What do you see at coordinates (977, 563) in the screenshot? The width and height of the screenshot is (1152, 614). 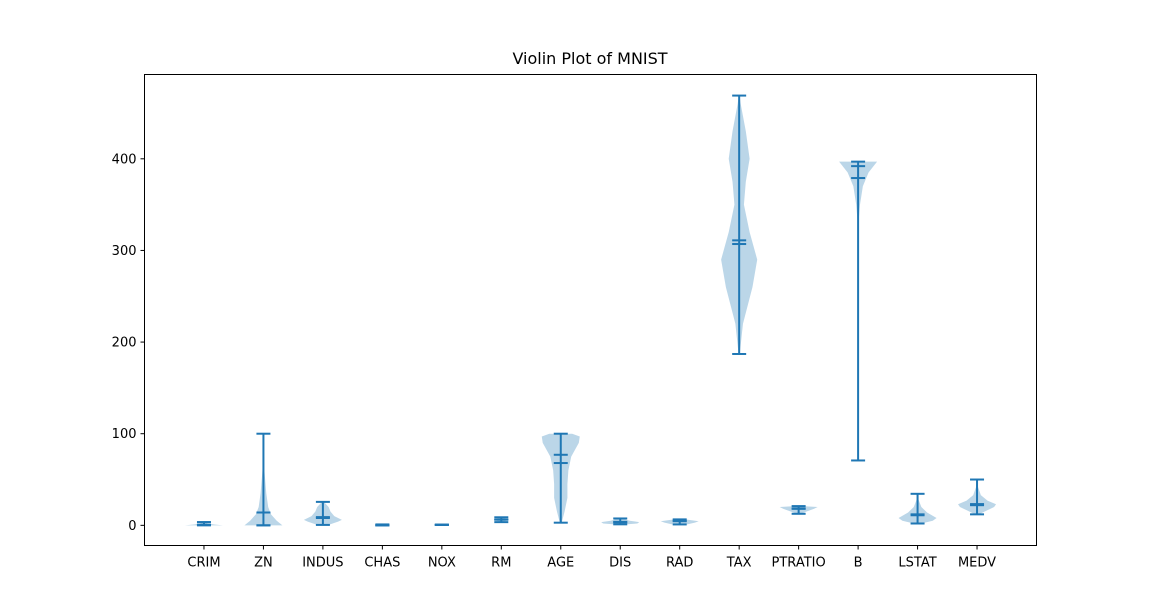 I see `x-tick-label-medv: MEDV` at bounding box center [977, 563].